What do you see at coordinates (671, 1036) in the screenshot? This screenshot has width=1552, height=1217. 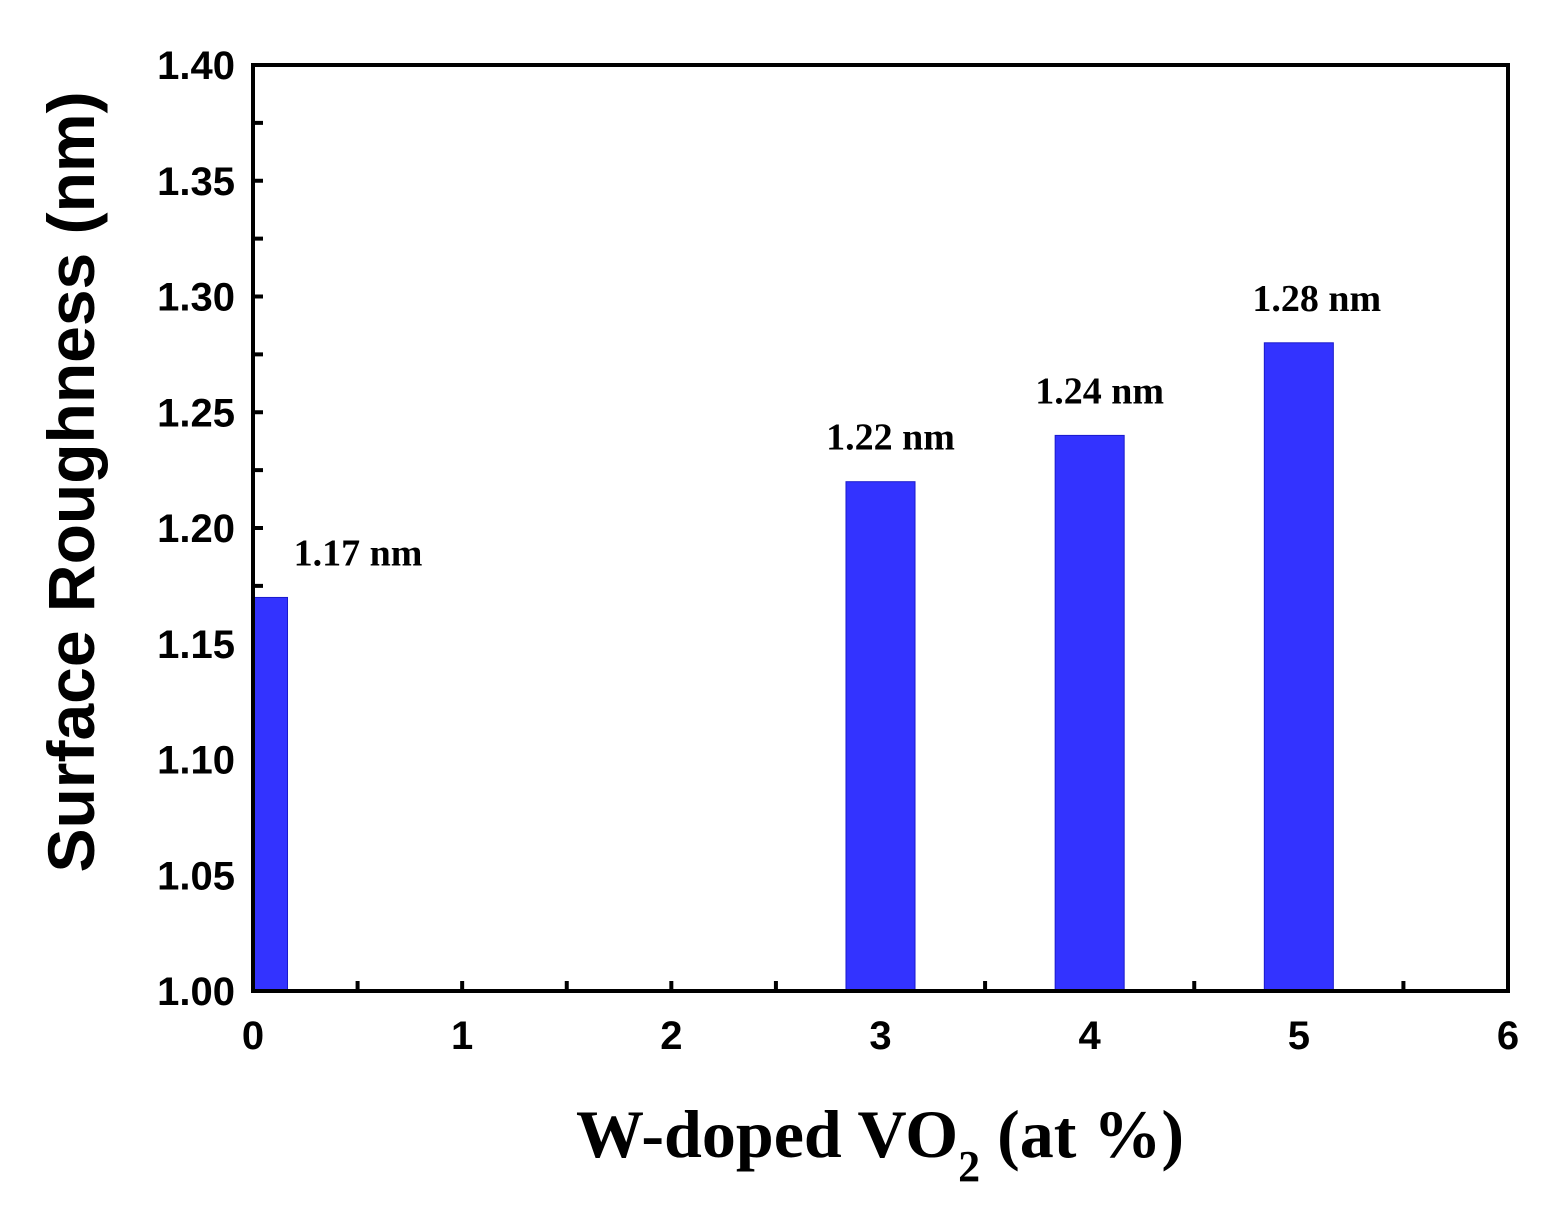 I see `x-tick-label: 2` at bounding box center [671, 1036].